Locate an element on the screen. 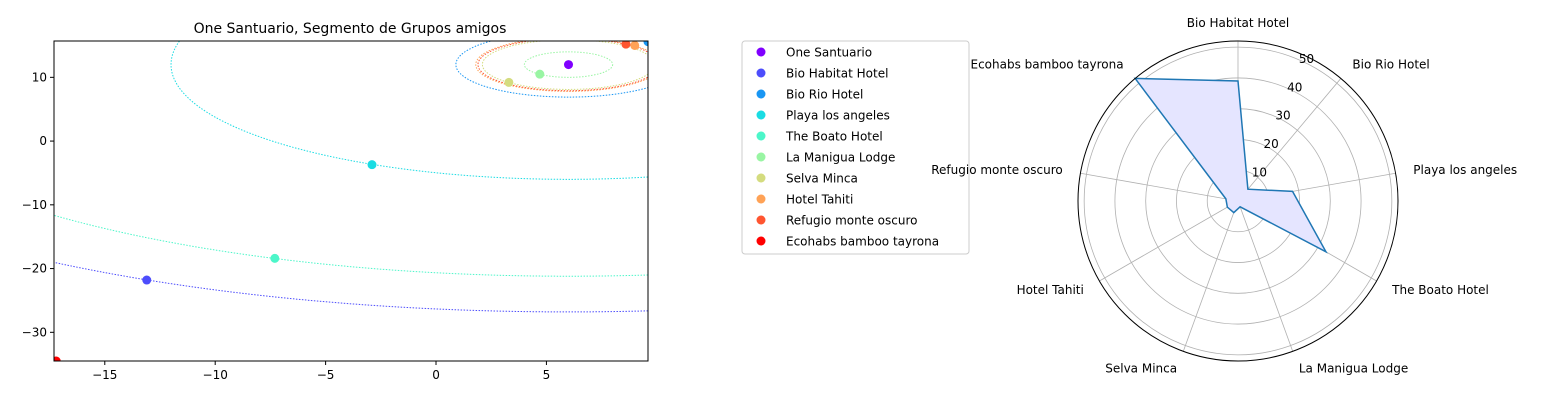 This screenshot has height=400, width=1550. x-tick-label: −5 is located at coordinates (326, 375).